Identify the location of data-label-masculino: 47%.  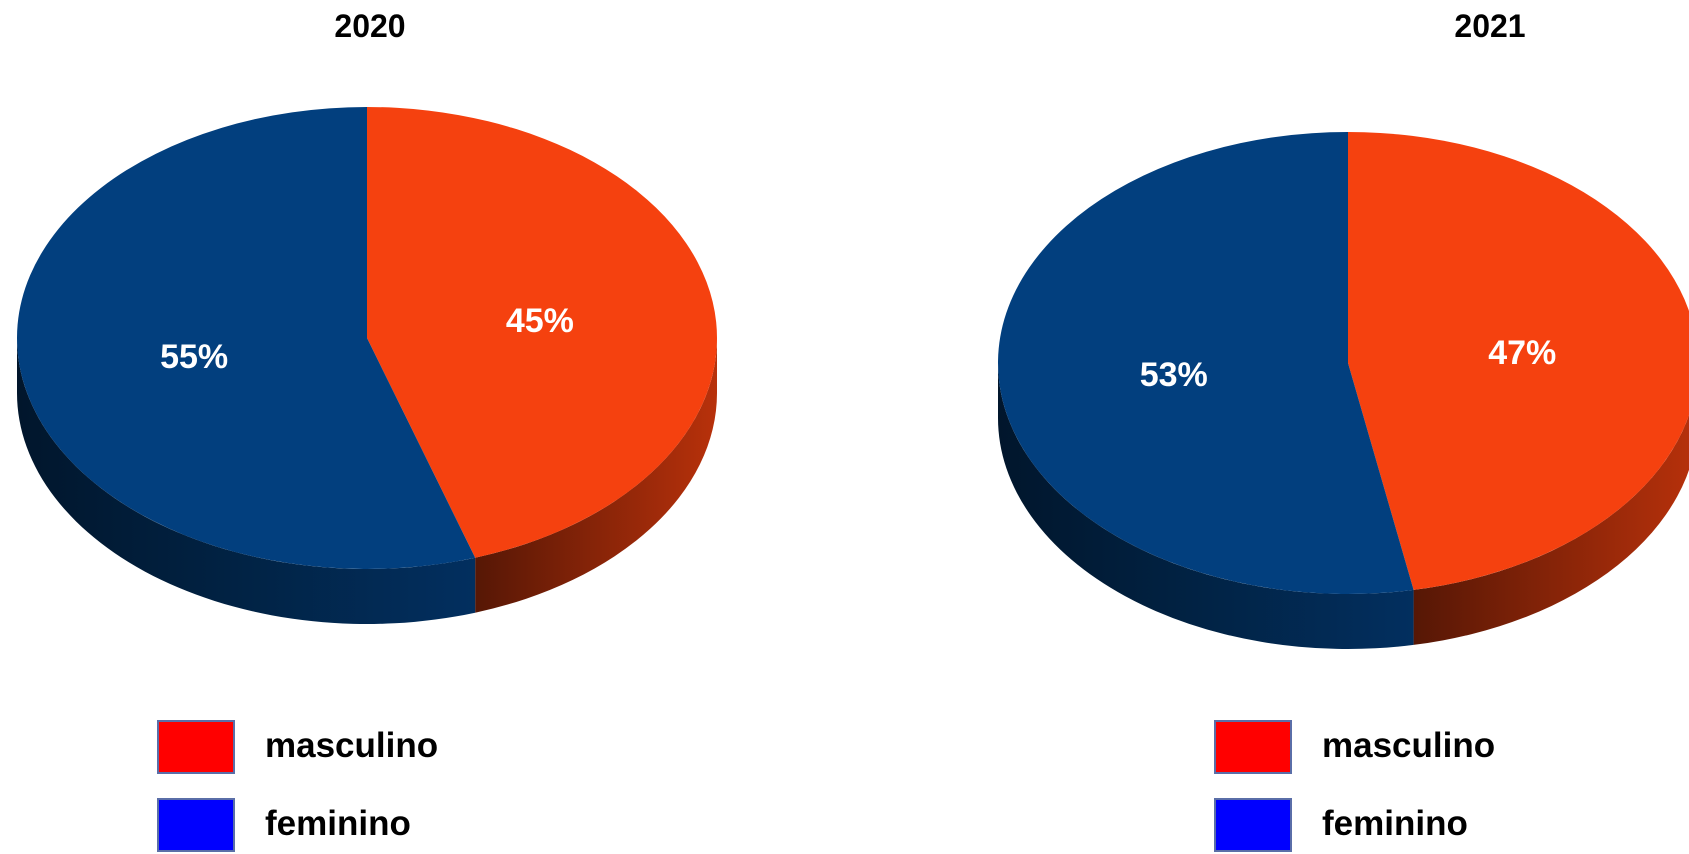
(1522, 353).